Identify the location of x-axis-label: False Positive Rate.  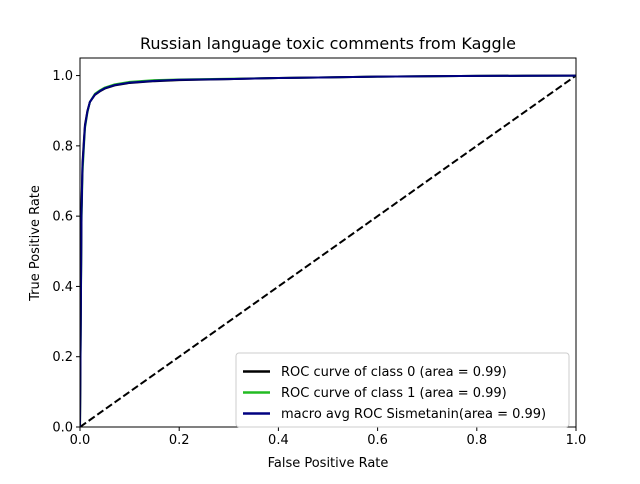
(328, 463).